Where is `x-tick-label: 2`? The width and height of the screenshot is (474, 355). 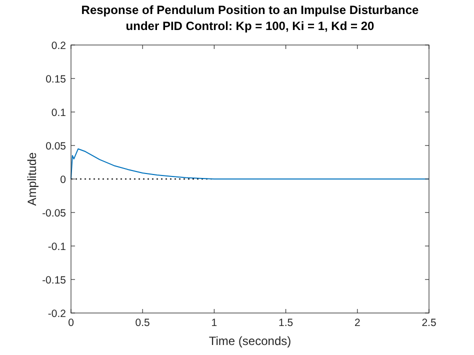 x-tick-label: 2 is located at coordinates (357, 323).